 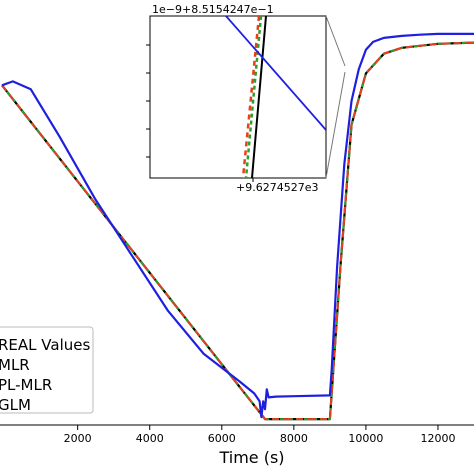 What do you see at coordinates (259, 435) in the screenshot?
I see `x-axis: 2000 4000 6000 8000 10000 12000` at bounding box center [259, 435].